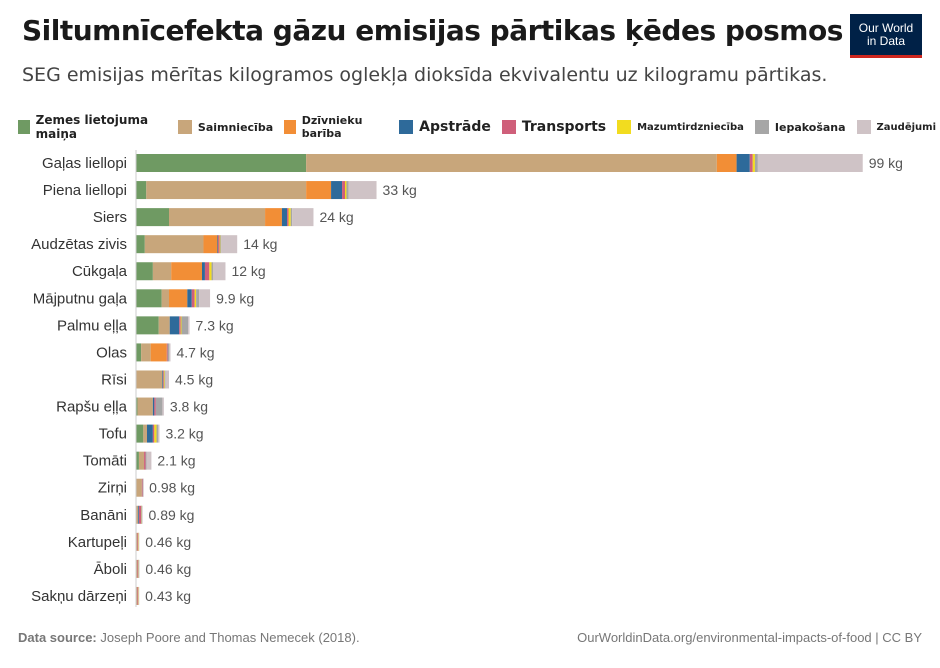 The image size is (940, 668). What do you see at coordinates (445, 127) in the screenshot?
I see `legend-item: Apstrāde` at bounding box center [445, 127].